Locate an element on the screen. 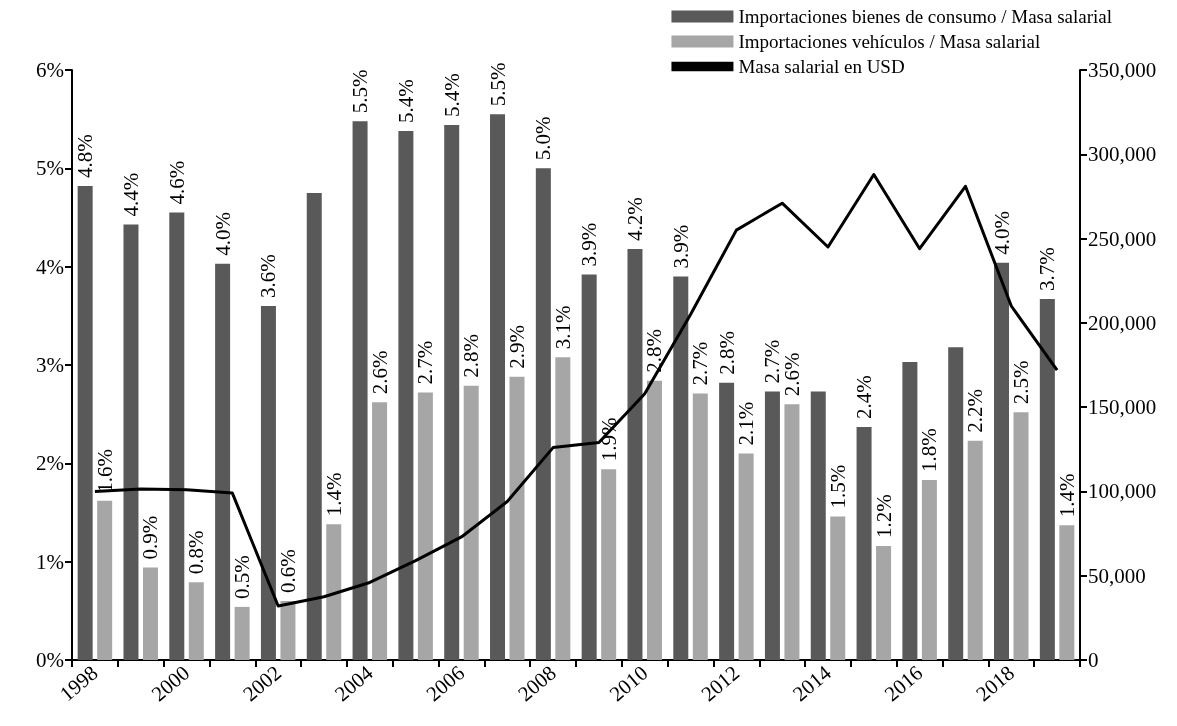 The height and width of the screenshot is (726, 1177). data-label: 1.6% is located at coordinates (104, 470).